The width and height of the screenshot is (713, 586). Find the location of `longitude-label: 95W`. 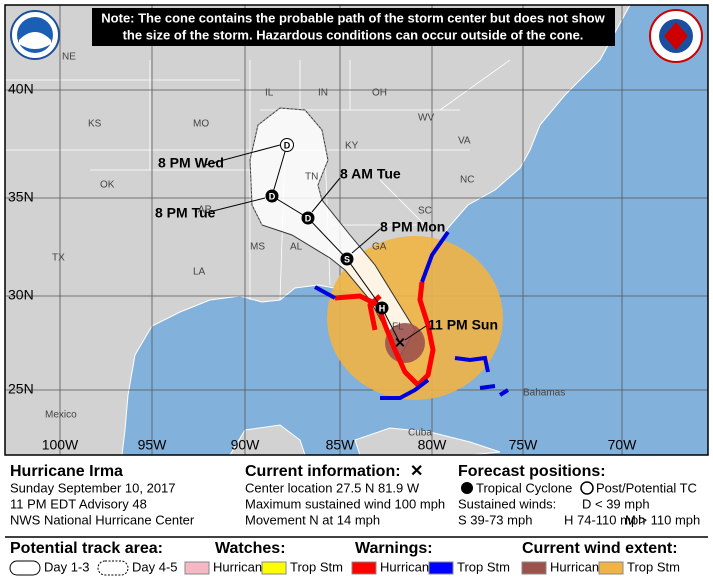

longitude-label: 95W is located at coordinates (153, 445).